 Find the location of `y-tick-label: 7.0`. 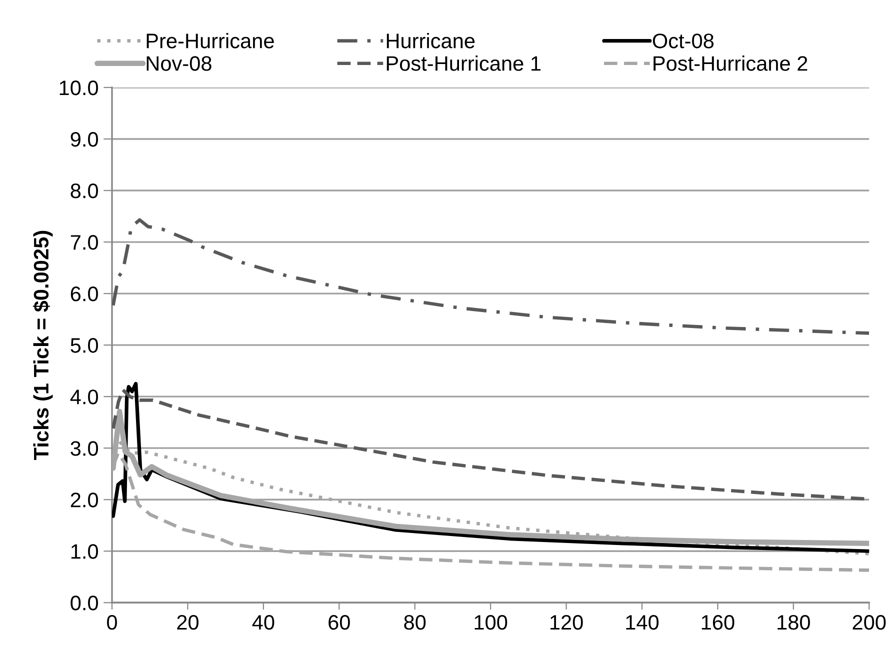

y-tick-label: 7.0 is located at coordinates (84, 242).